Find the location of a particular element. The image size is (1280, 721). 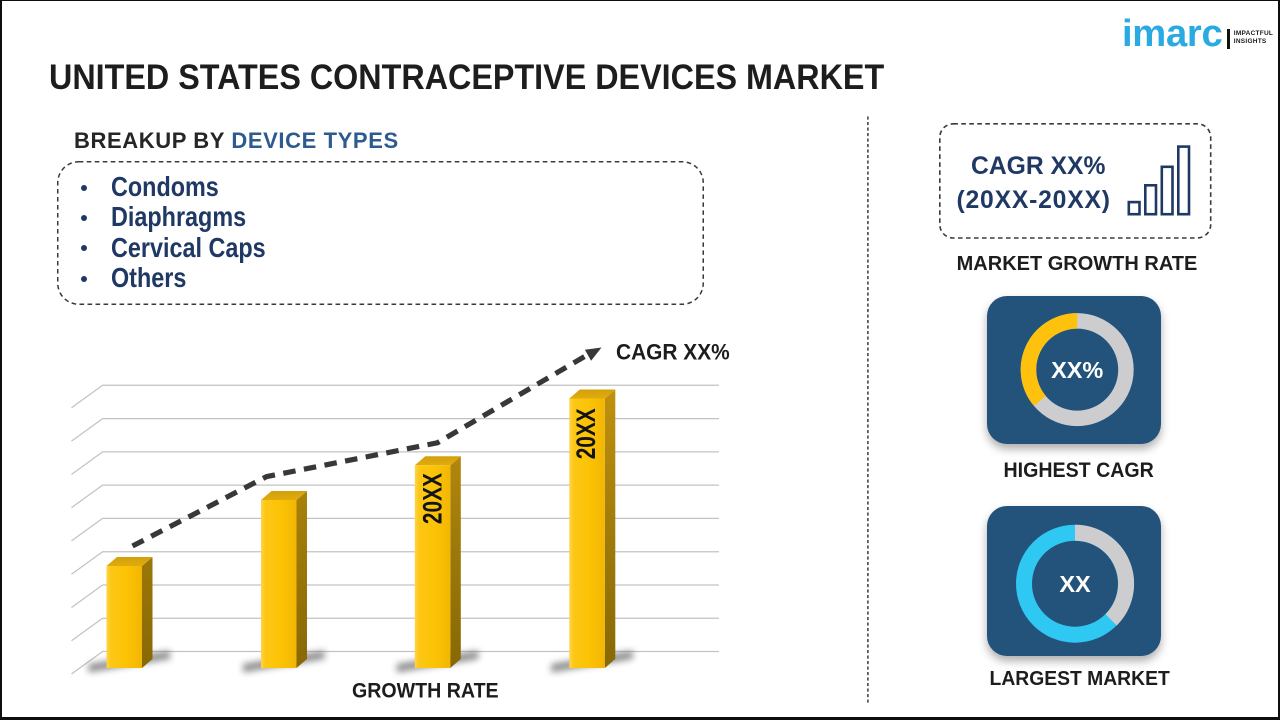

svg-text: GROWTH RATE is located at coordinates (425, 691).